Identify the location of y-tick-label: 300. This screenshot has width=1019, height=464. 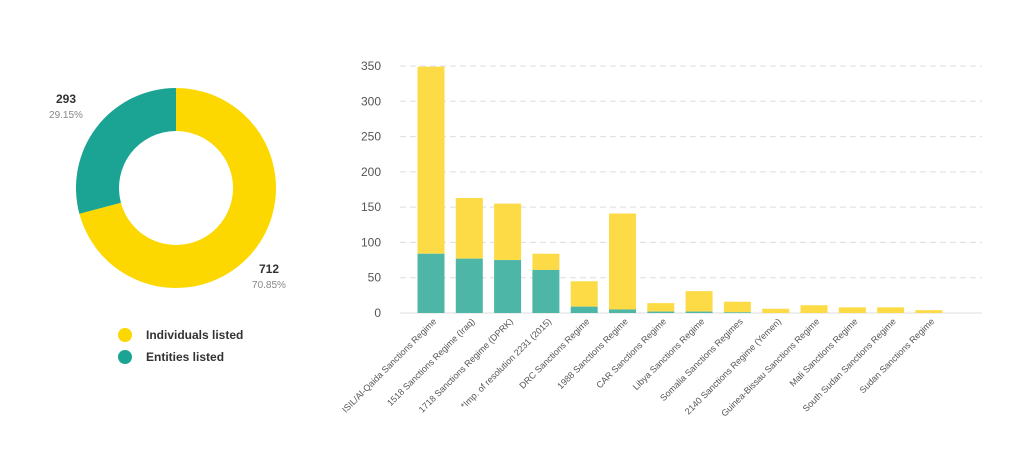
(371, 101).